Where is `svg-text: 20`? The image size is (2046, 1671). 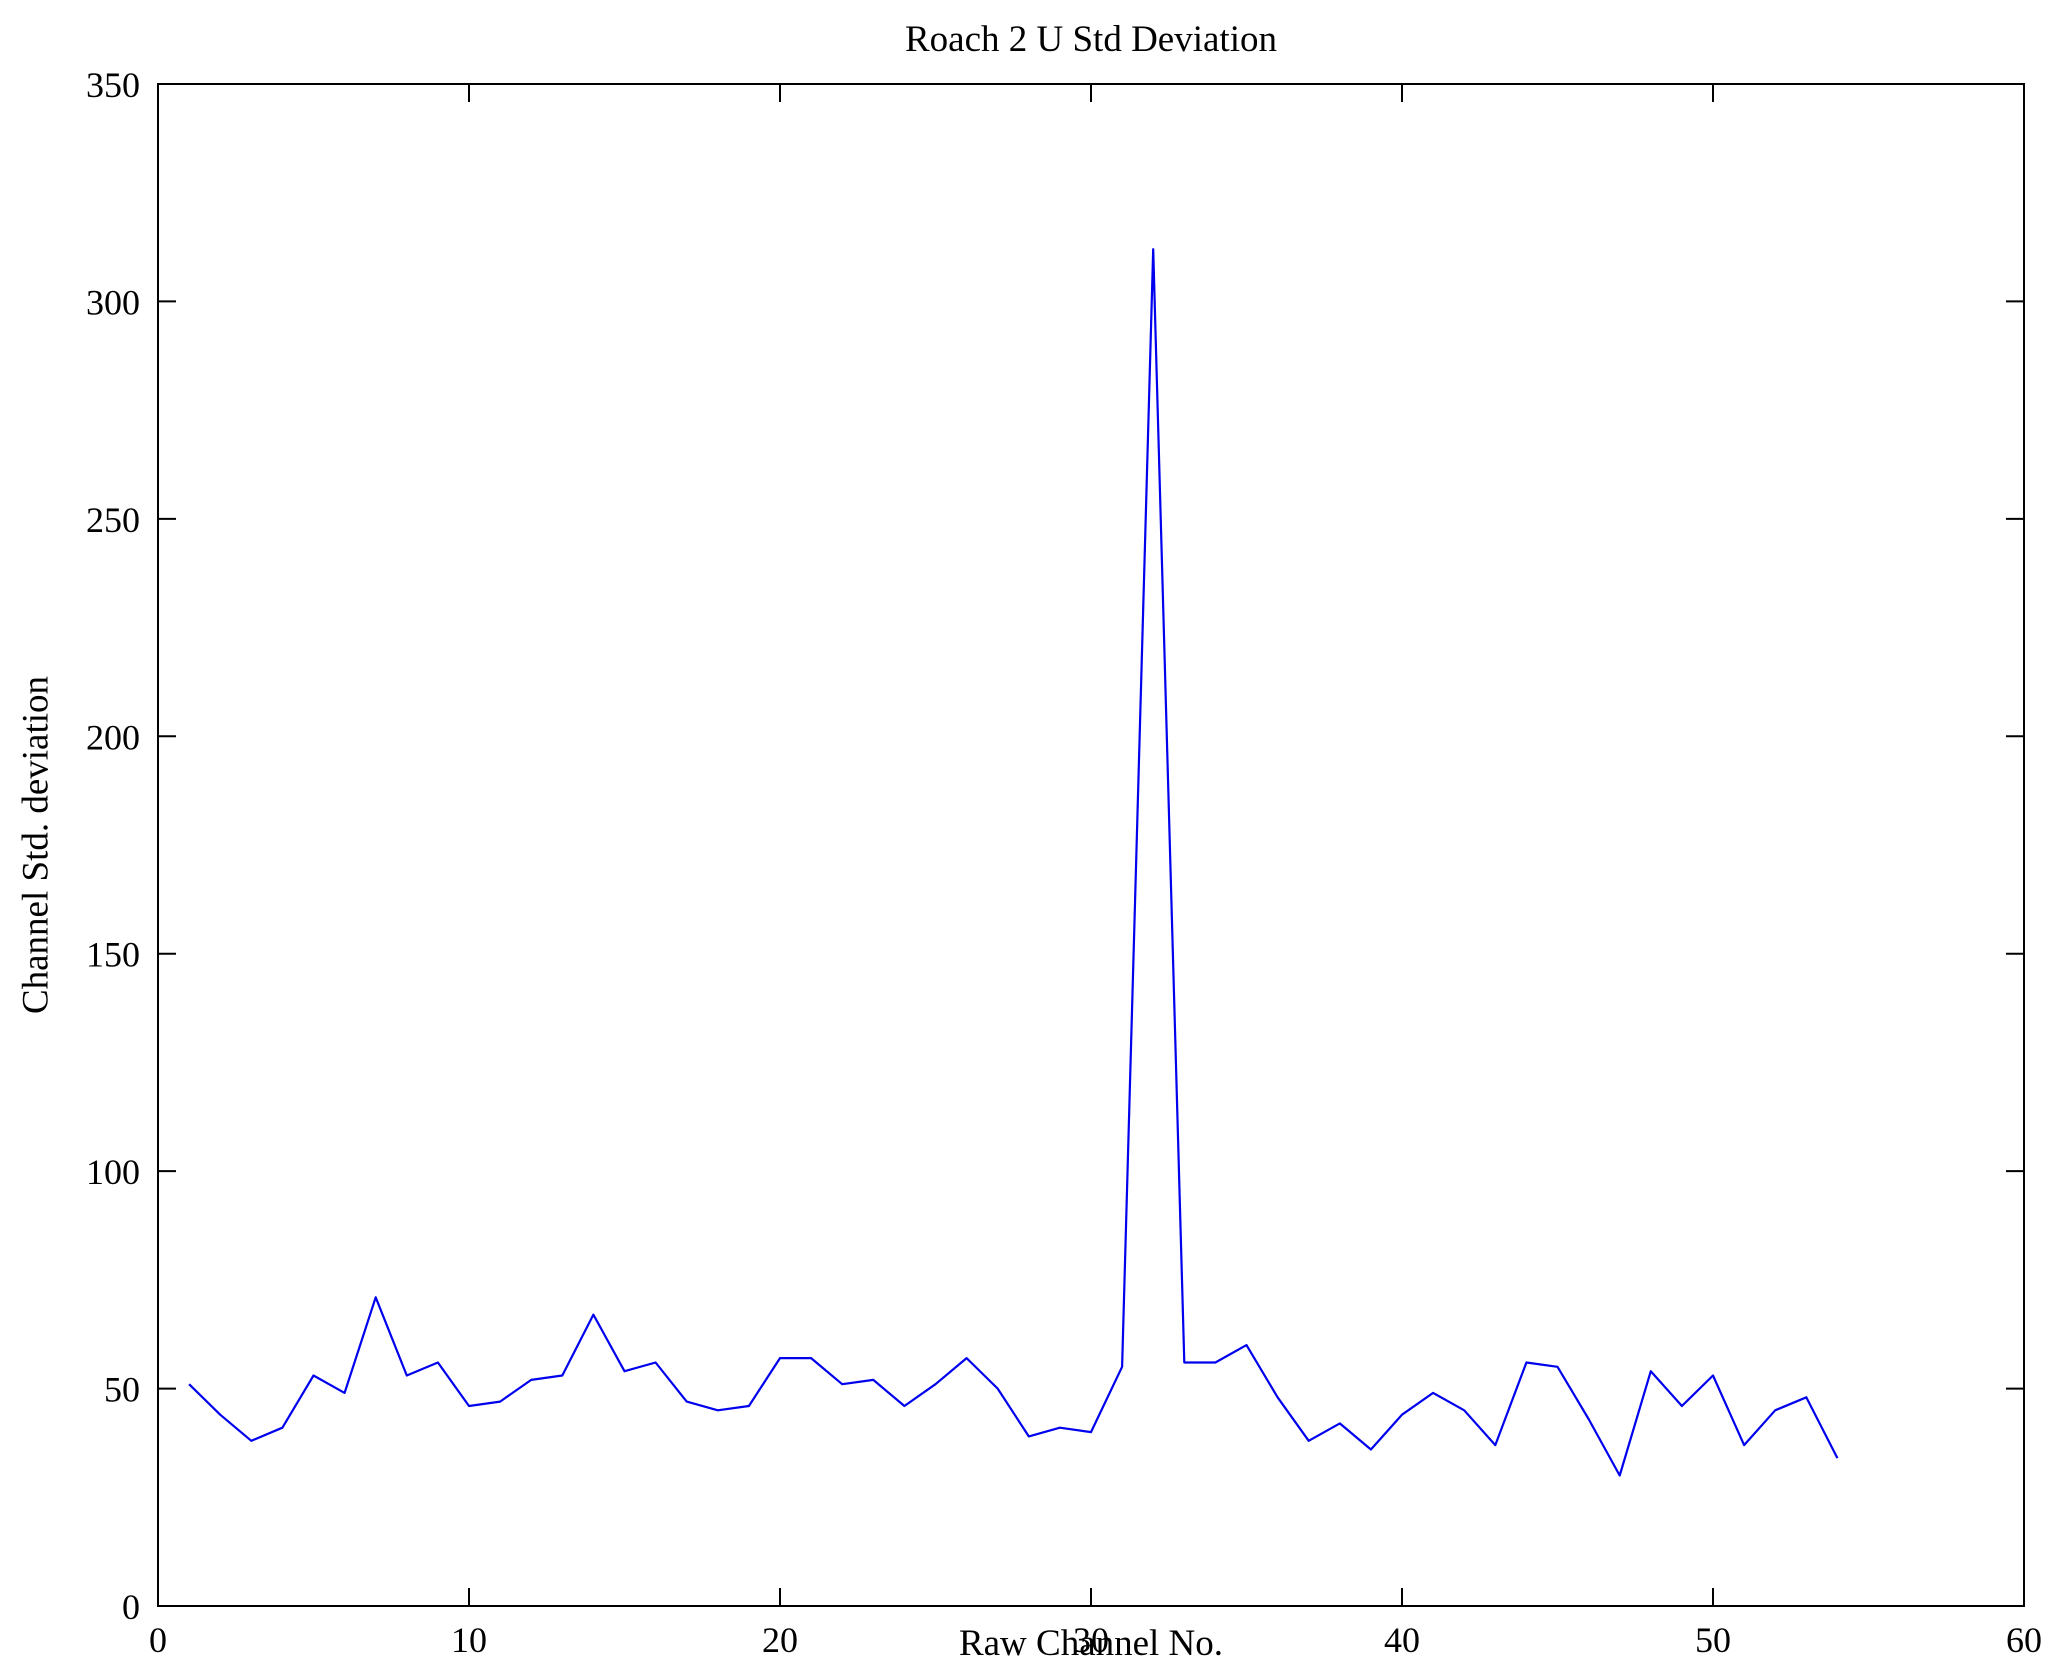 svg-text: 20 is located at coordinates (780, 1640).